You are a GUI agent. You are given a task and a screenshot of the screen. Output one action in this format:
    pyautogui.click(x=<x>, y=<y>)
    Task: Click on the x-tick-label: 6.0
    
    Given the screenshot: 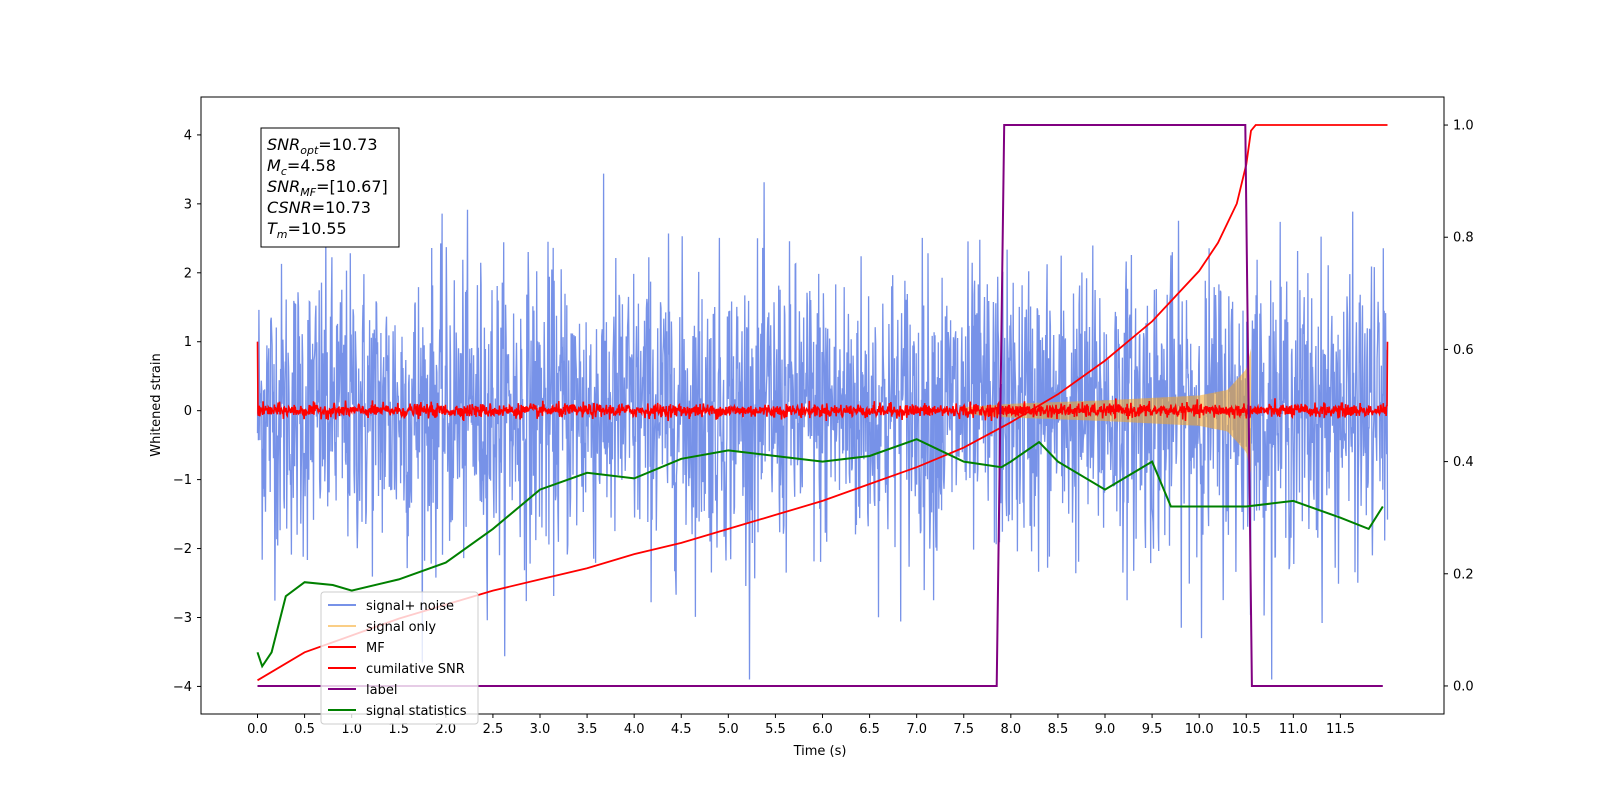 What is the action you would take?
    pyautogui.click(x=822, y=729)
    